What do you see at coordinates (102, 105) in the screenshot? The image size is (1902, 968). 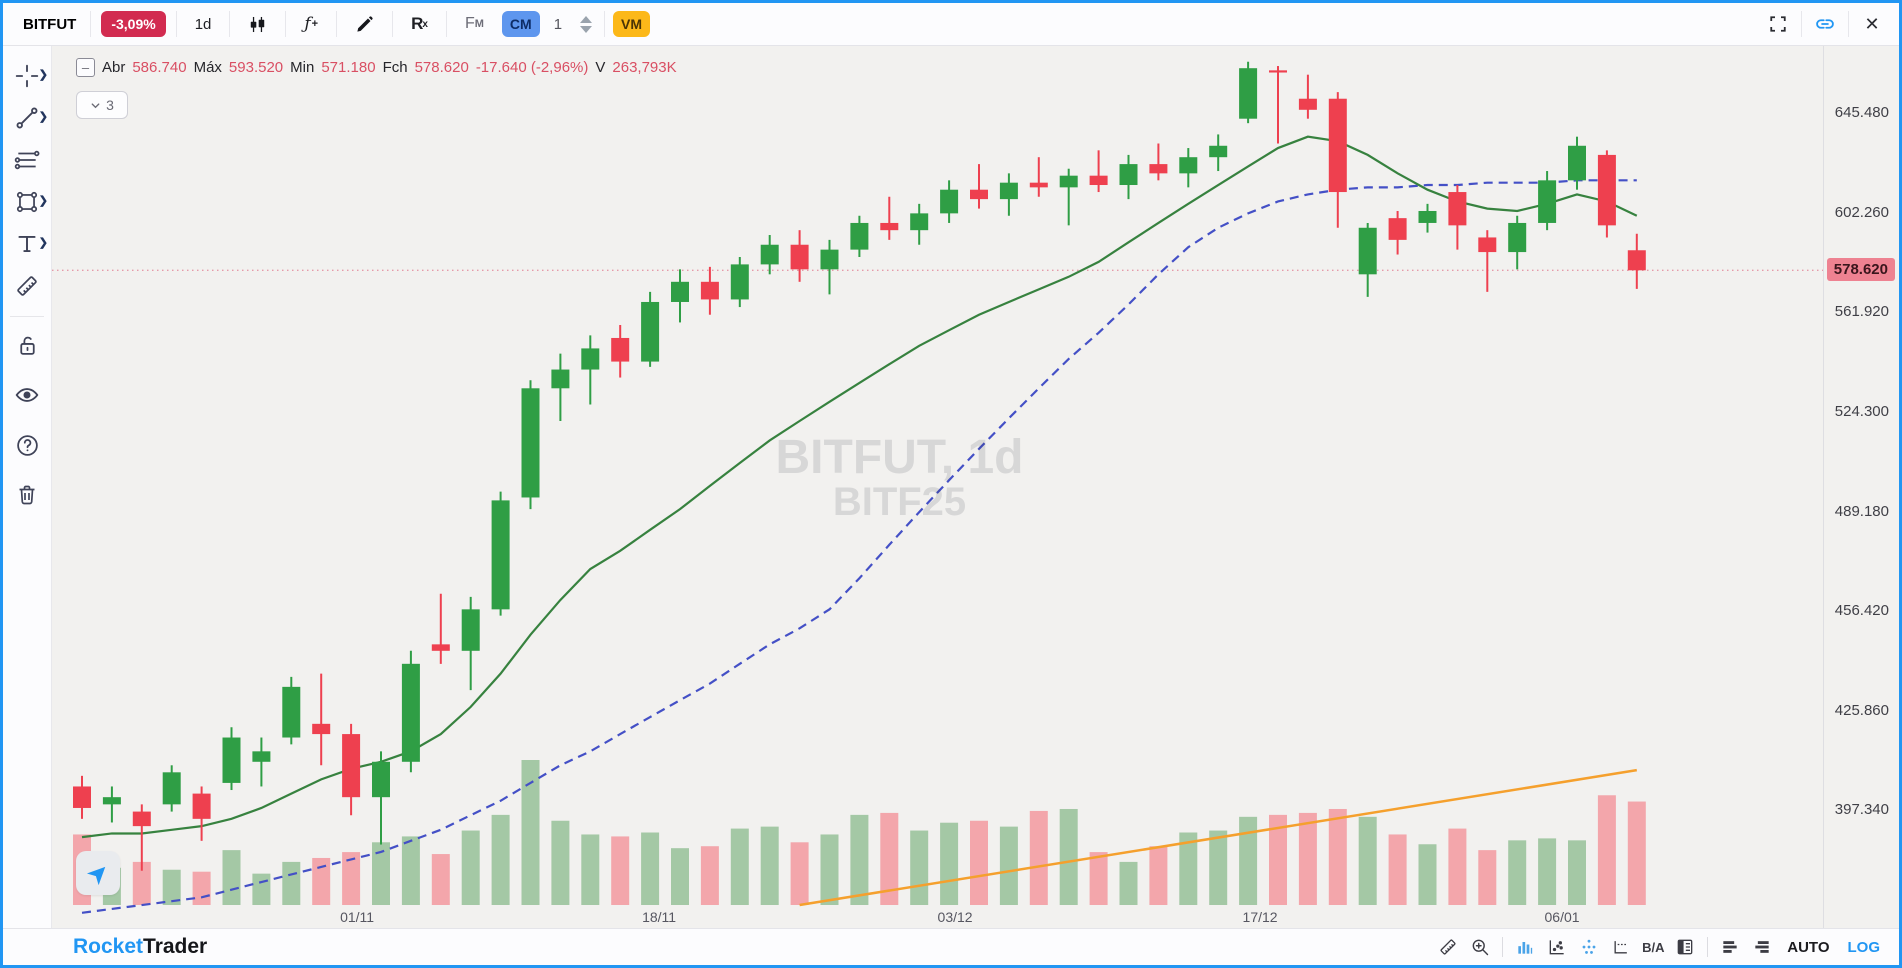 I see `indicator-count-button: 3` at bounding box center [102, 105].